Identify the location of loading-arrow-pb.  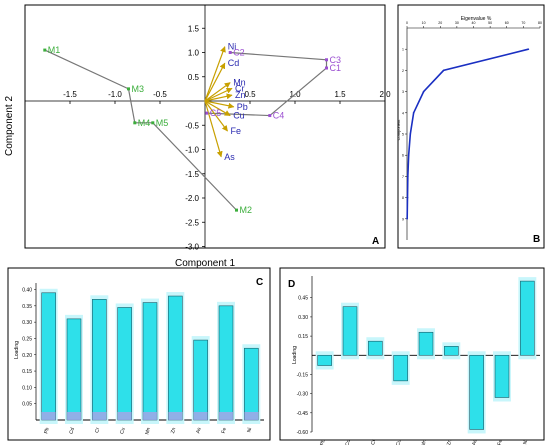
(219, 104).